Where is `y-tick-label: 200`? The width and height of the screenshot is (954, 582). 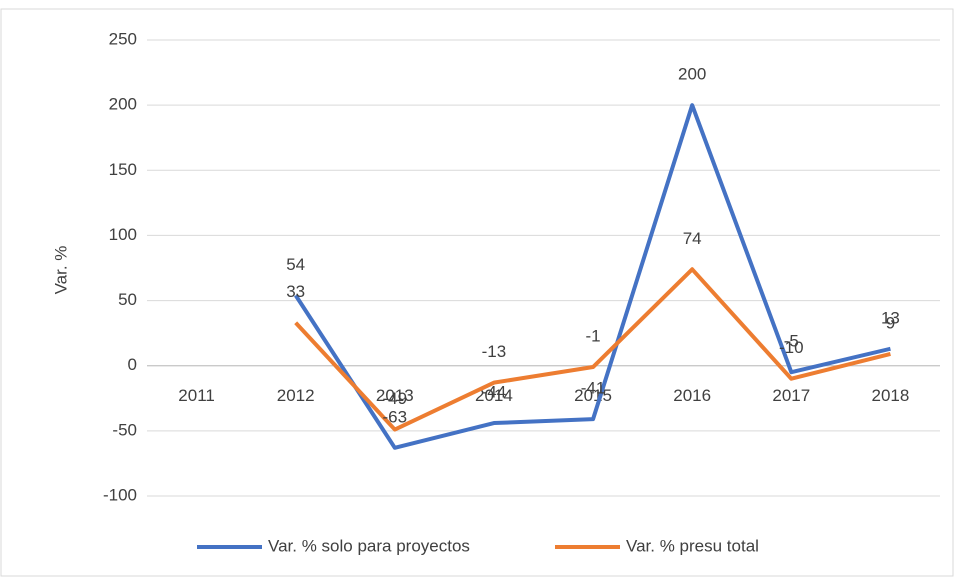
y-tick-label: 200 is located at coordinates (123, 104).